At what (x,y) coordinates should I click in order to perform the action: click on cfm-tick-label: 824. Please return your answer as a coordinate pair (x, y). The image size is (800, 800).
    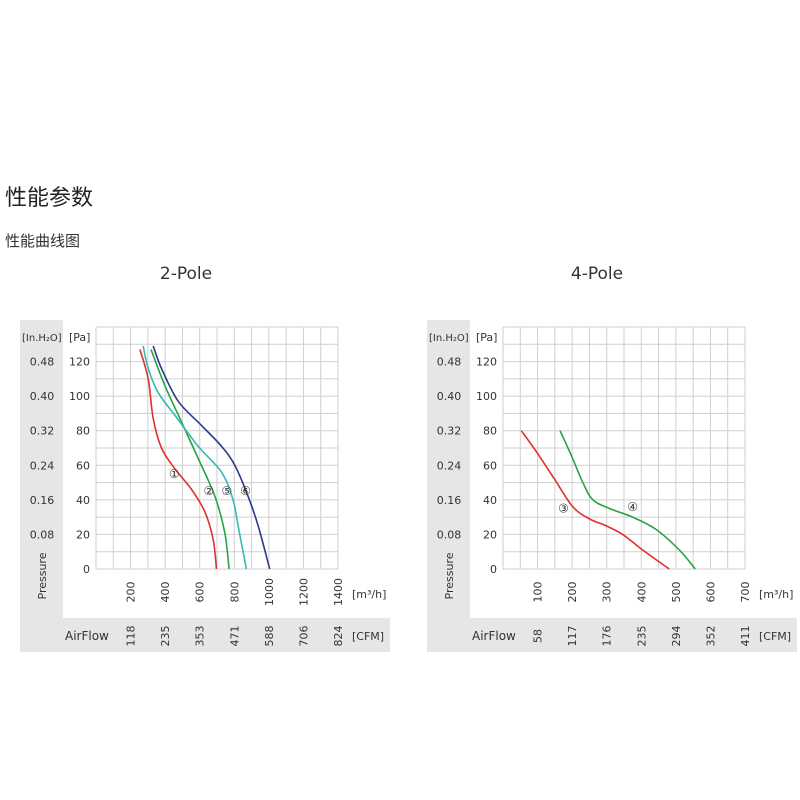
    Looking at the image, I should click on (338, 636).